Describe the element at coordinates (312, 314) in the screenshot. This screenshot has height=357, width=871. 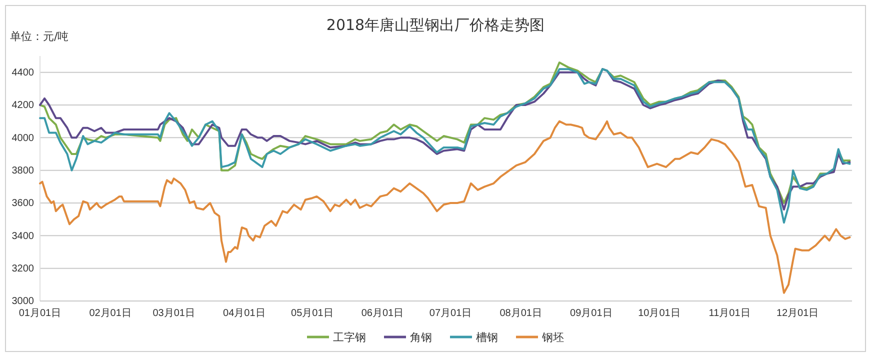
I see `x-tick-label: 05月01日` at that location.